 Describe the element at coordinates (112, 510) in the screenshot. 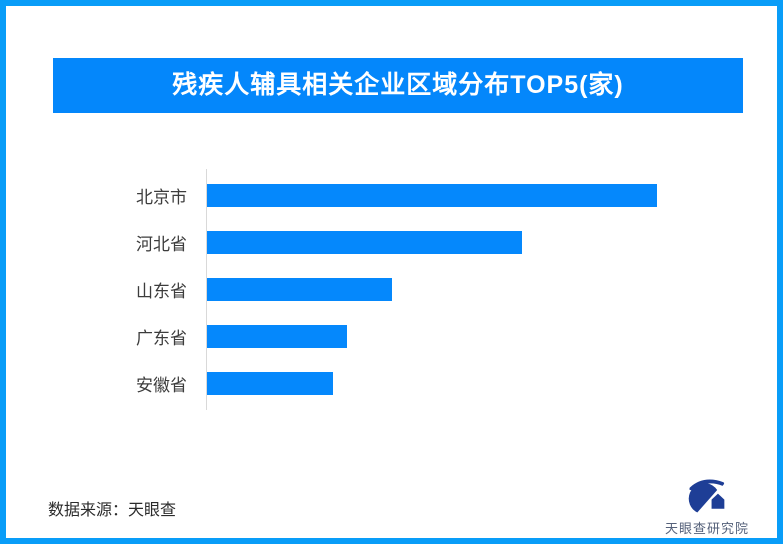

I see `data-source-text: 数据来源：天眼查` at that location.